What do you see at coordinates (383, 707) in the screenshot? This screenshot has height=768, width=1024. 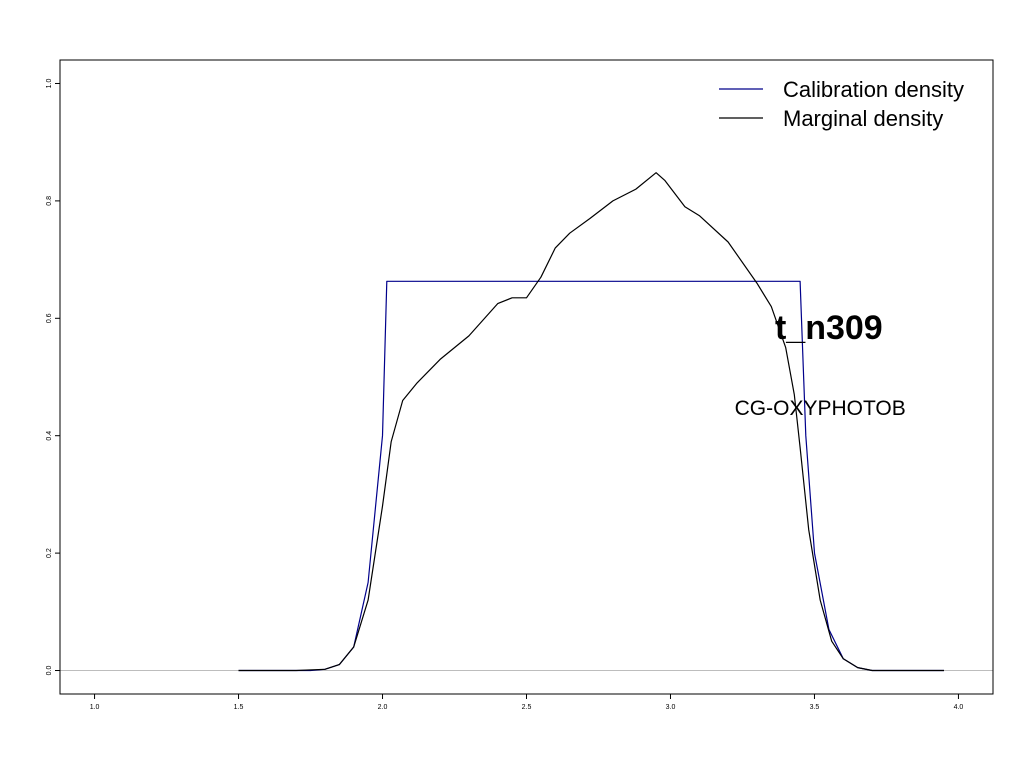 I see `x-tick-label: 2.0` at bounding box center [383, 707].